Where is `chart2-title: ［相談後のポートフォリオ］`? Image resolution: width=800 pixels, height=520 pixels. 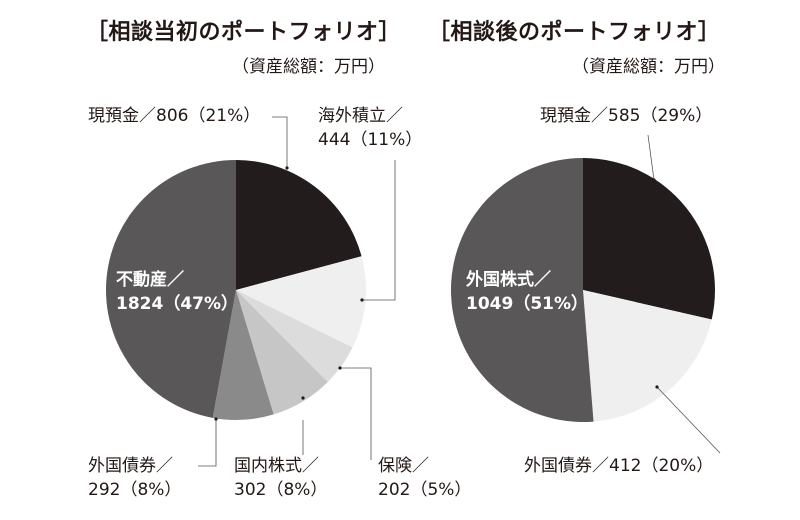
chart2-title: ［相談後のポートフォリオ］ is located at coordinates (574, 32).